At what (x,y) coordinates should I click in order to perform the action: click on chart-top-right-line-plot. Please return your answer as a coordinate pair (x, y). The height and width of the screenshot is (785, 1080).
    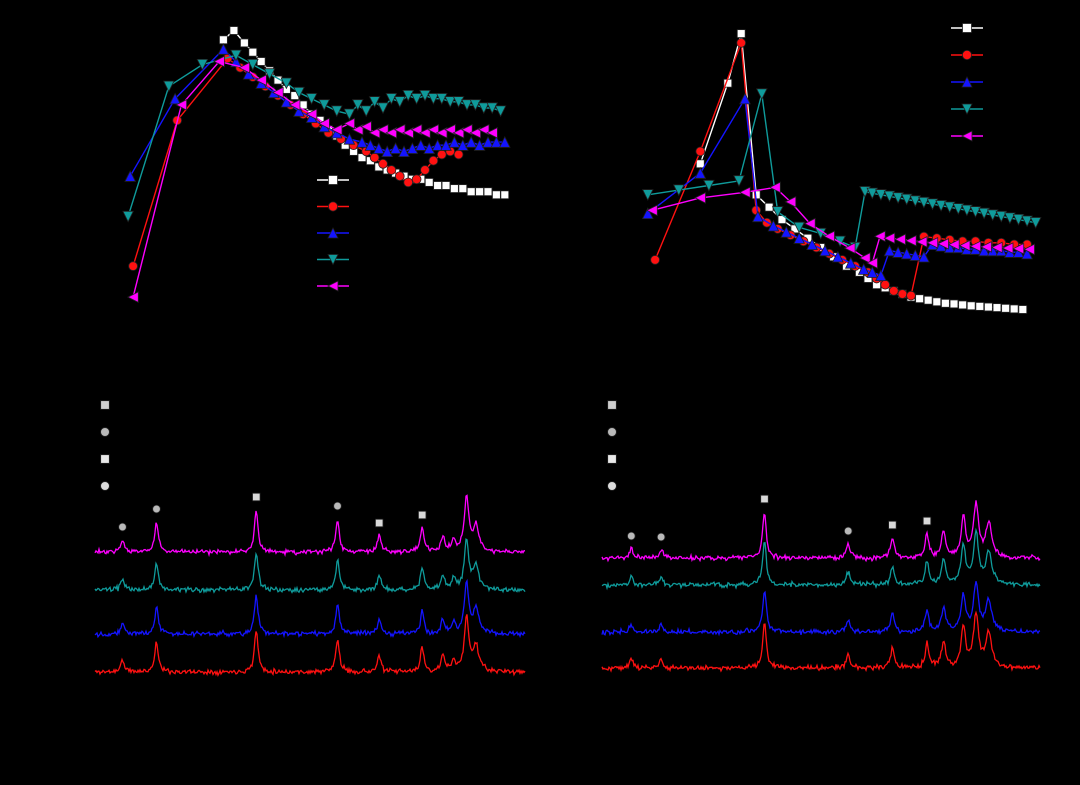
    Looking at the image, I should click on (841, 168).